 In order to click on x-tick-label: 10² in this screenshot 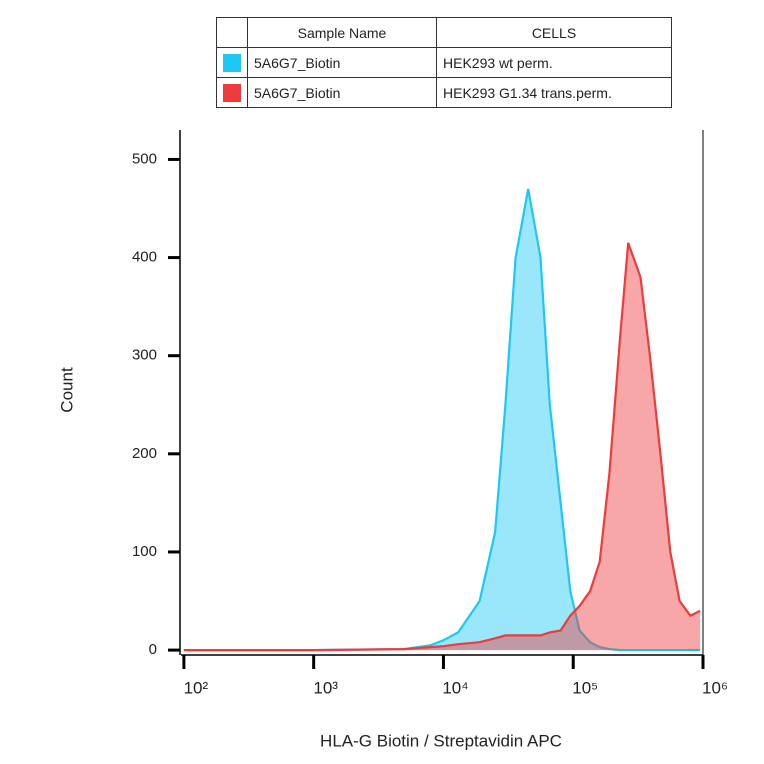, I will do `click(196, 687)`.